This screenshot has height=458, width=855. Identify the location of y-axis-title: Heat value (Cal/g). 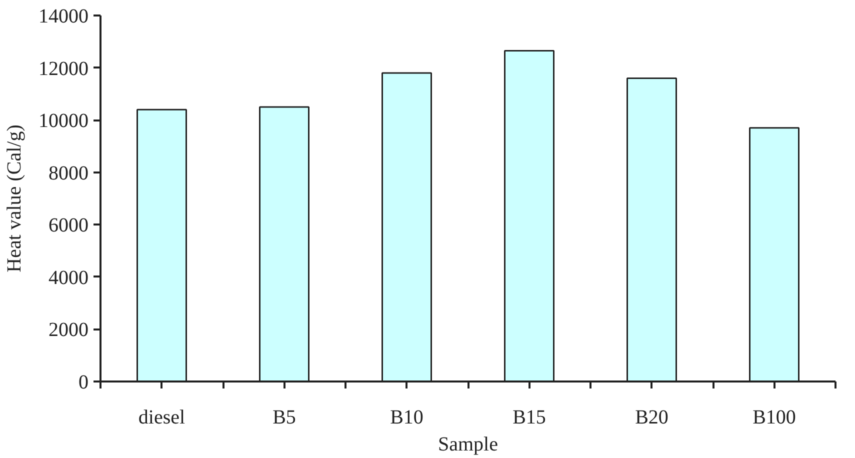
(15, 198).